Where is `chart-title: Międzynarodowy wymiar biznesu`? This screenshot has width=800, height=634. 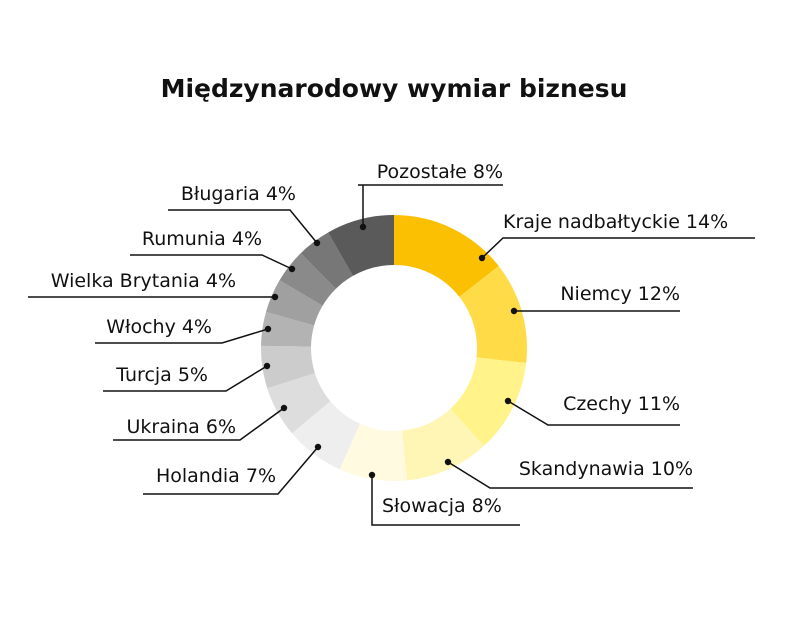 chart-title: Międzynarodowy wymiar biznesu is located at coordinates (394, 88).